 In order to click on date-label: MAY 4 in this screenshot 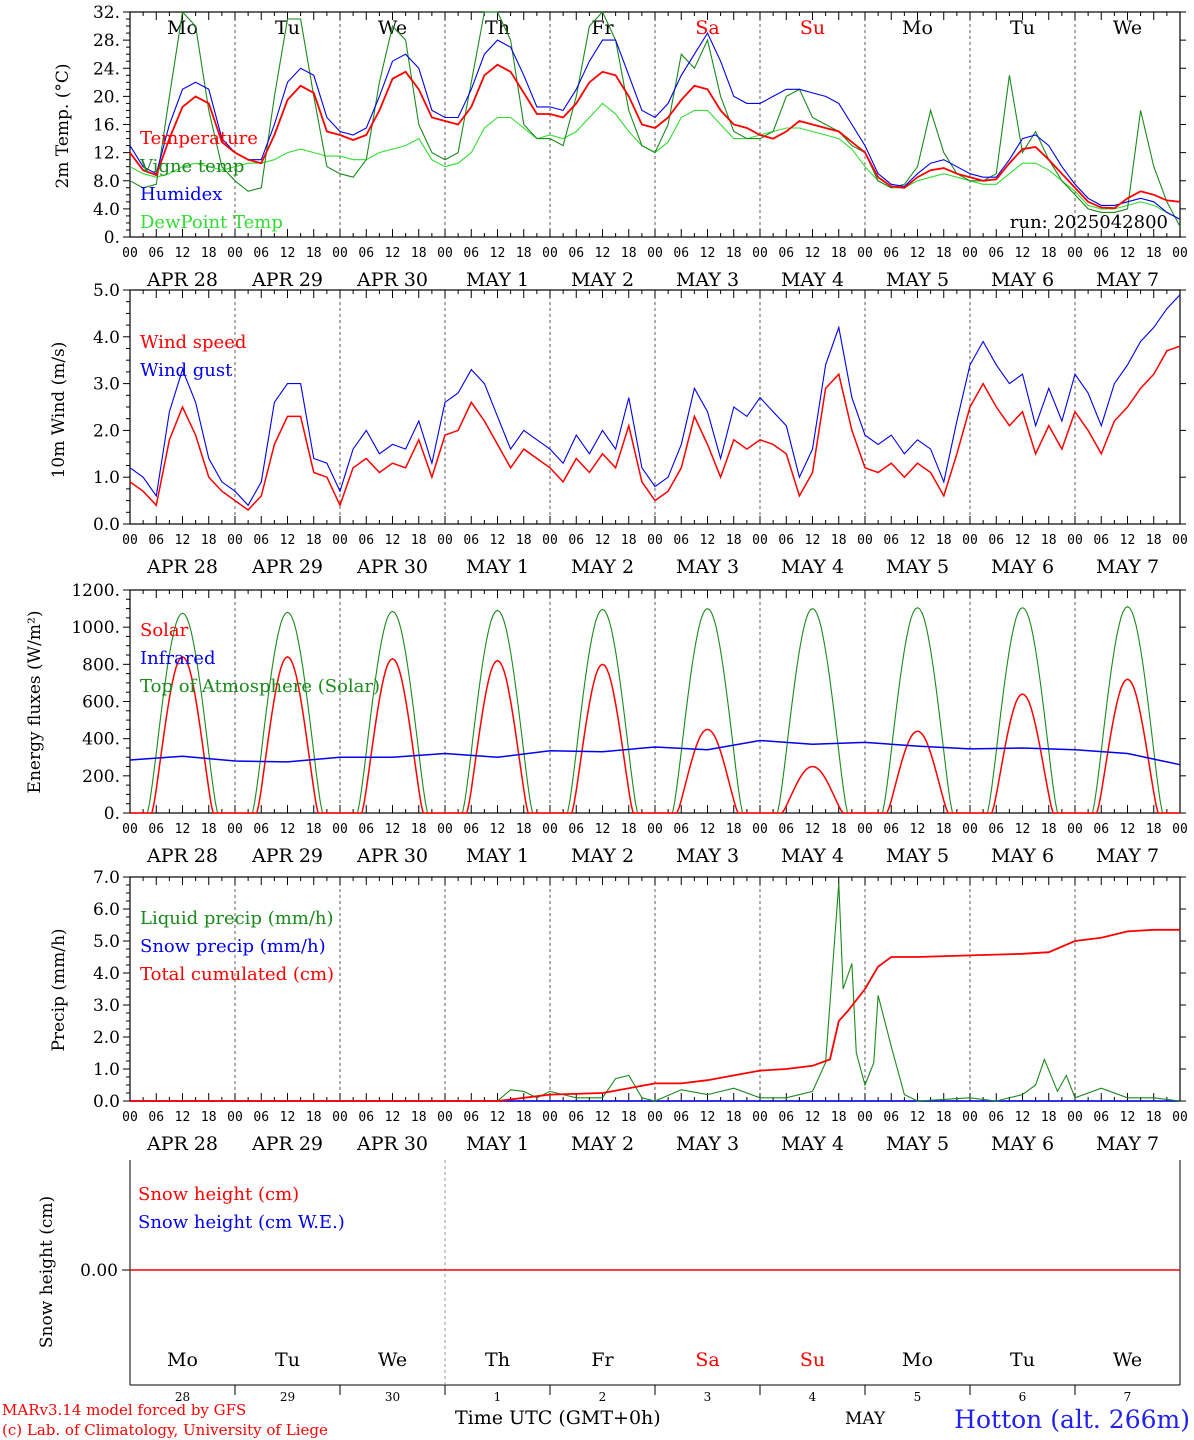, I will do `click(812, 280)`.